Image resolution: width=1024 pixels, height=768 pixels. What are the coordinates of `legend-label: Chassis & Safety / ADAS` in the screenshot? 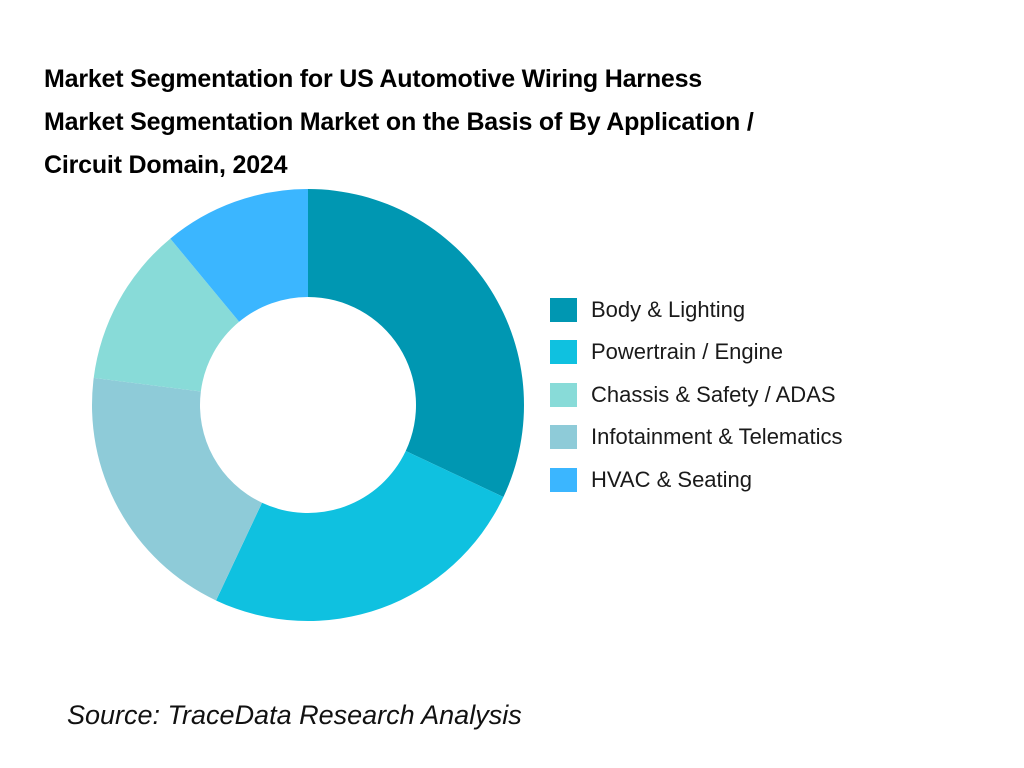 It's located at (713, 394).